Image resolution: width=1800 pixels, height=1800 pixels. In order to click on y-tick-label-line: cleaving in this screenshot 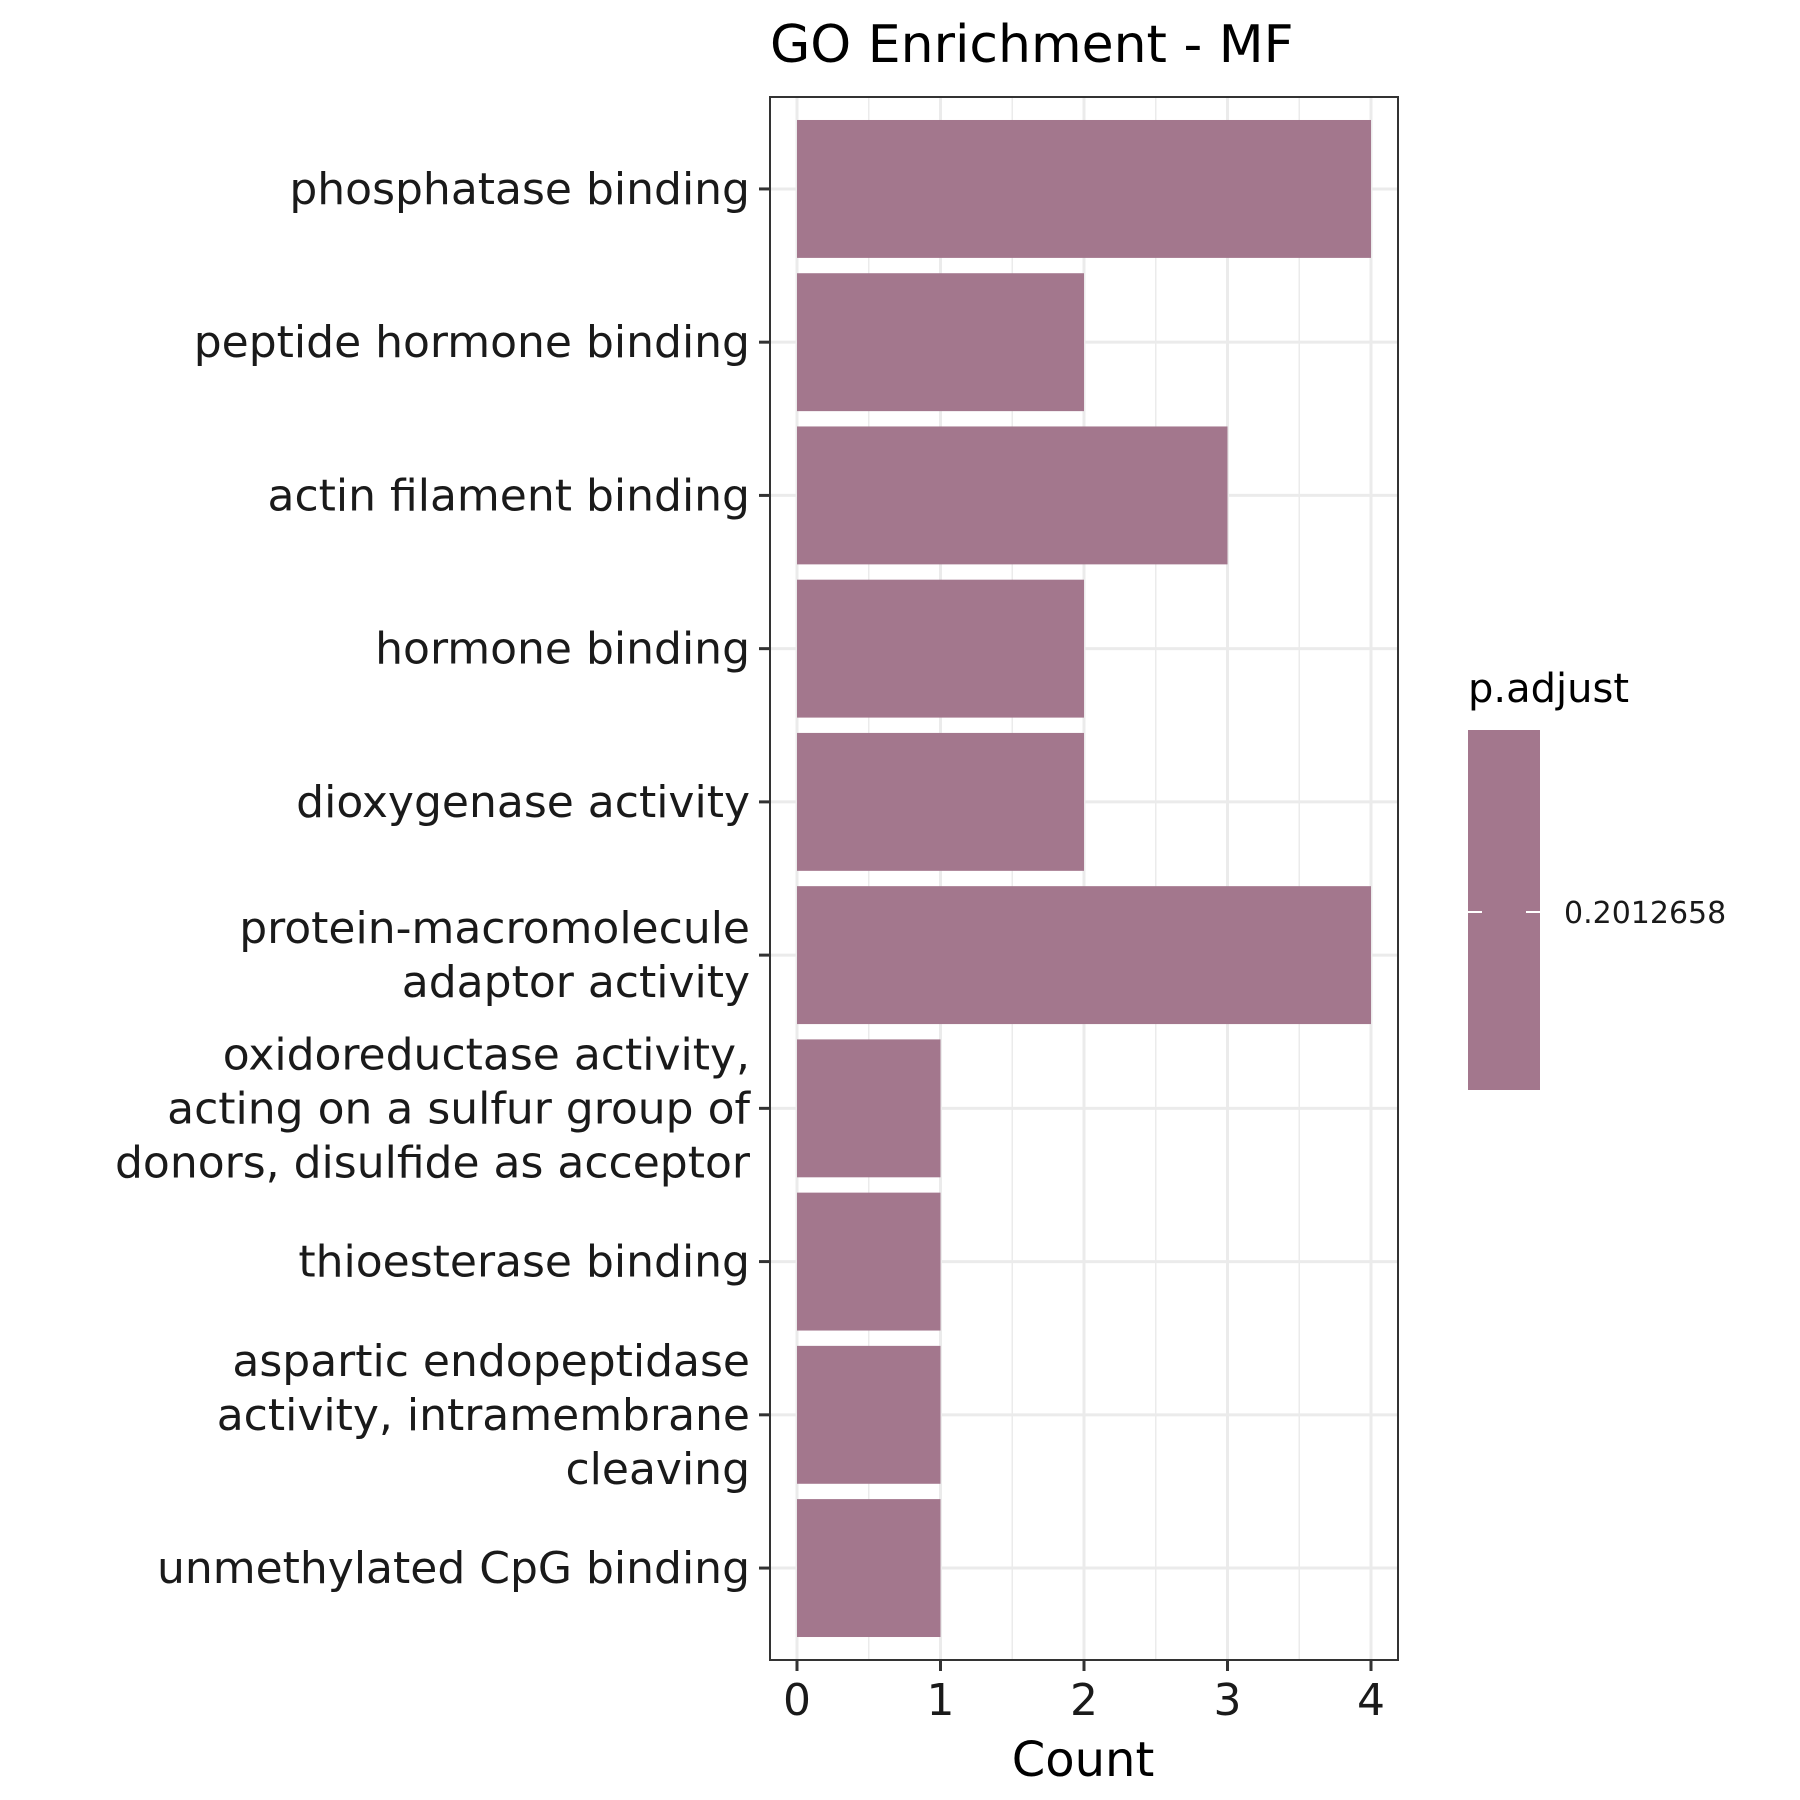, I will do `click(657, 1469)`.